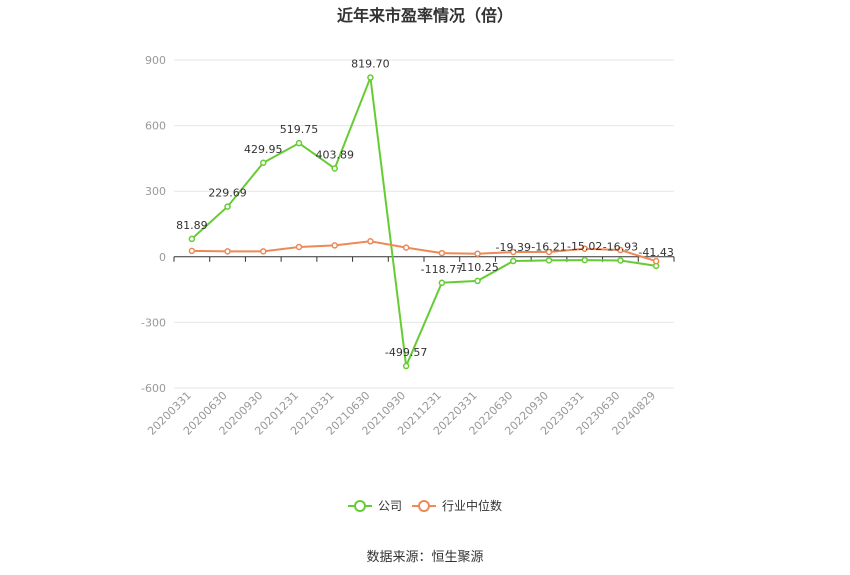 Image resolution: width=850 pixels, height=575 pixels. Describe the element at coordinates (406, 352) in the screenshot. I see `data-label: -499.57` at that location.